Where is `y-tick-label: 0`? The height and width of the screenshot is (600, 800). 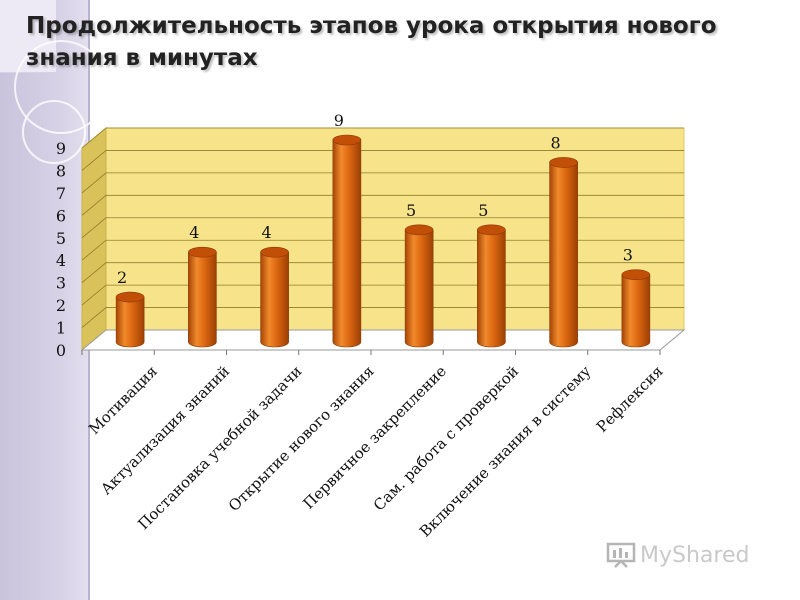 y-tick-label: 0 is located at coordinates (61, 350).